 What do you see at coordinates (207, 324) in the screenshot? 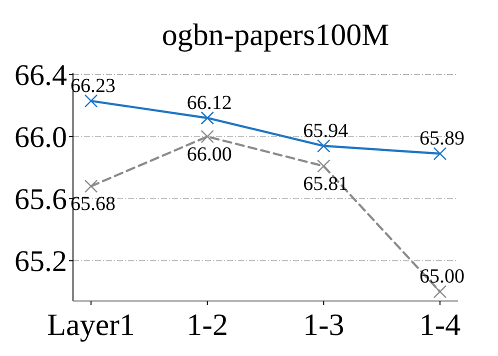
I see `x-tick-label: 1-2` at bounding box center [207, 324].